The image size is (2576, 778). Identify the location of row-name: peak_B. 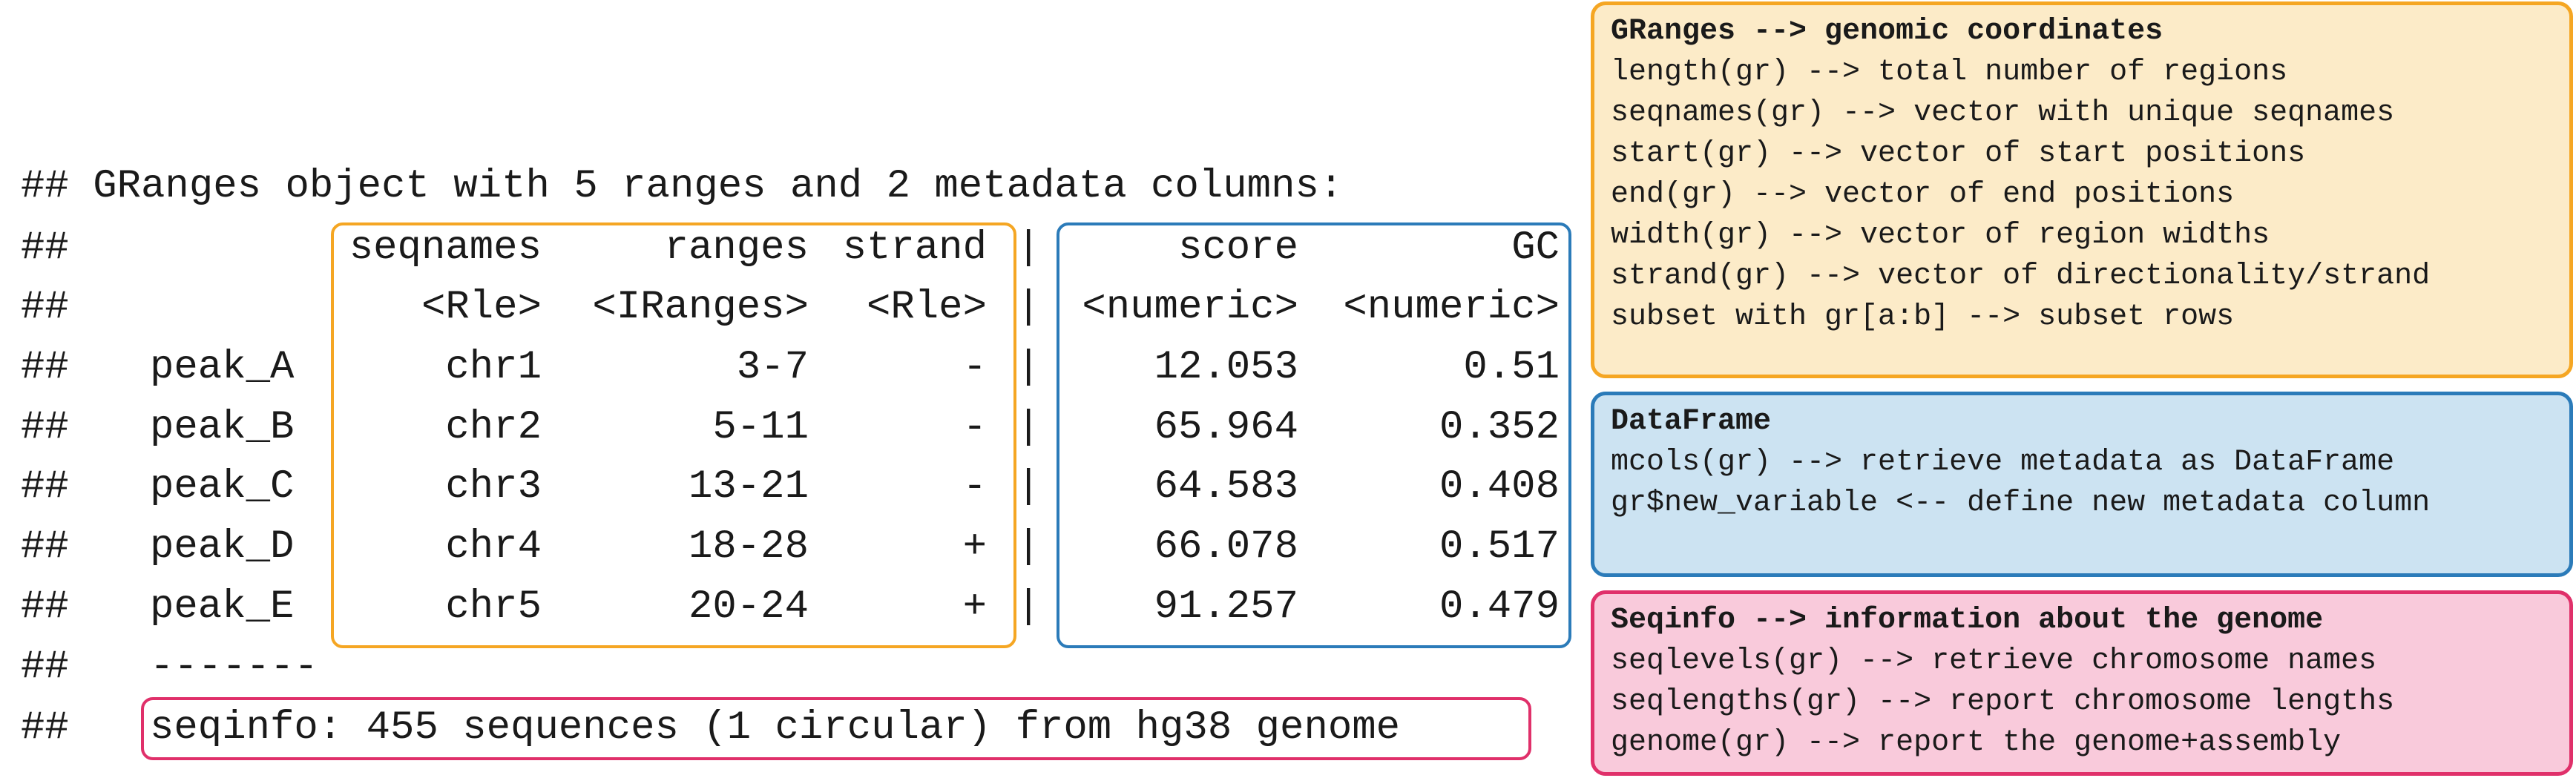
(222, 427).